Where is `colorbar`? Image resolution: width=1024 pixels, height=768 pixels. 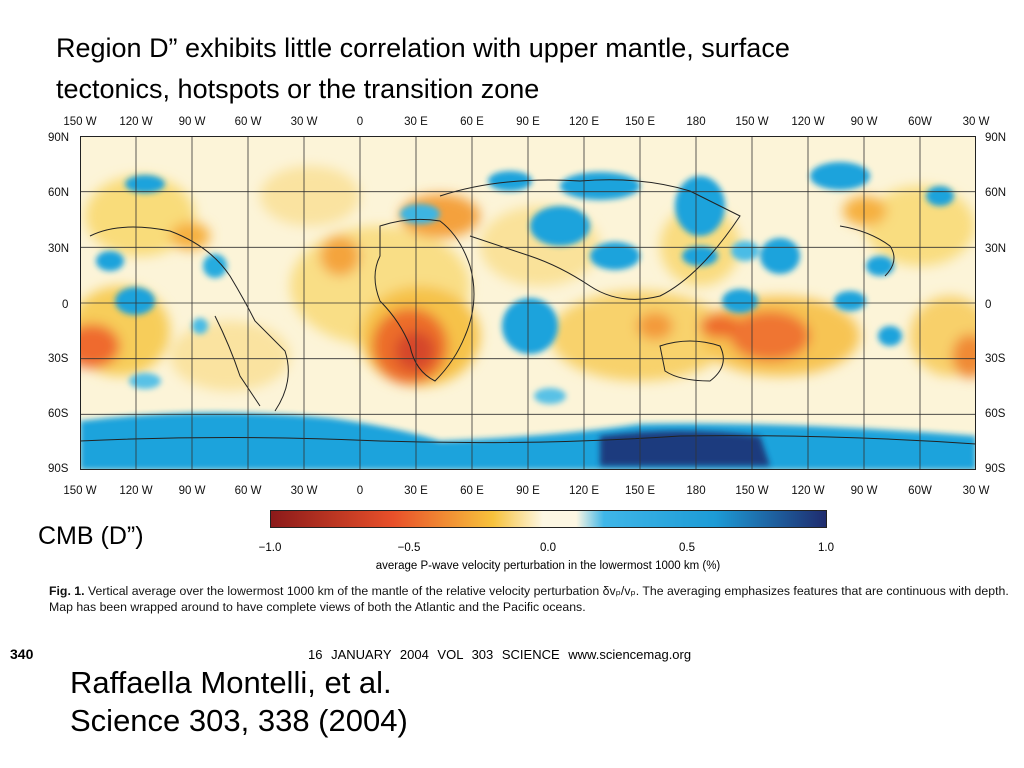
colorbar is located at coordinates (548, 519).